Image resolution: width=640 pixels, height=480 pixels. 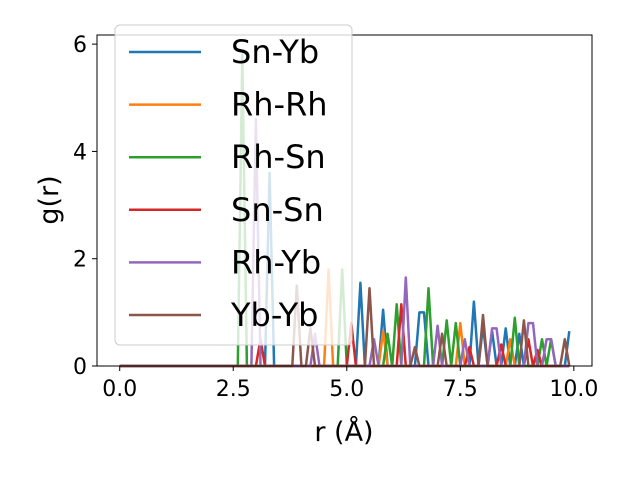 I want to click on y-axis-label: g(r), so click(x=49, y=199).